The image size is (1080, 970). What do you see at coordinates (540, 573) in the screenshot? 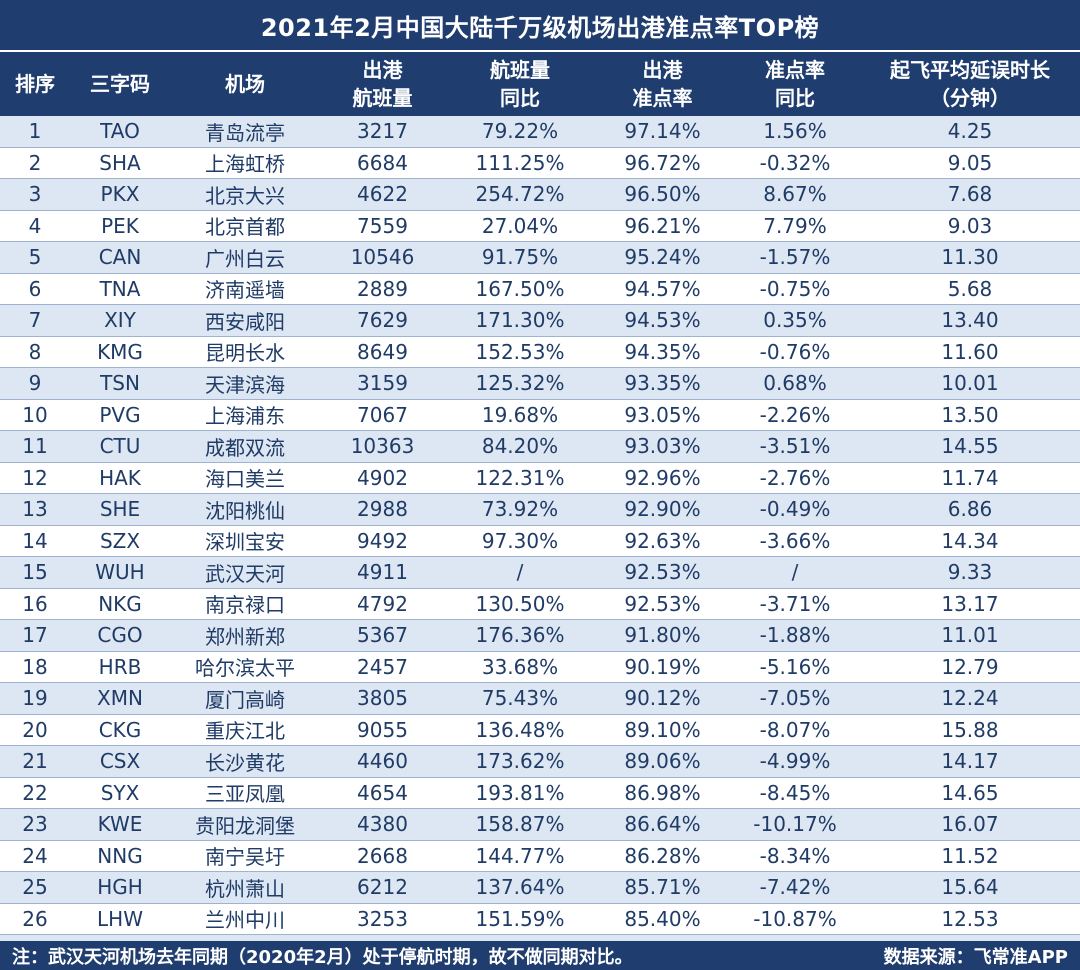
I see `table-row: 15 WUH 武汉天河 4911 / 92.53% / 9.33` at bounding box center [540, 573].